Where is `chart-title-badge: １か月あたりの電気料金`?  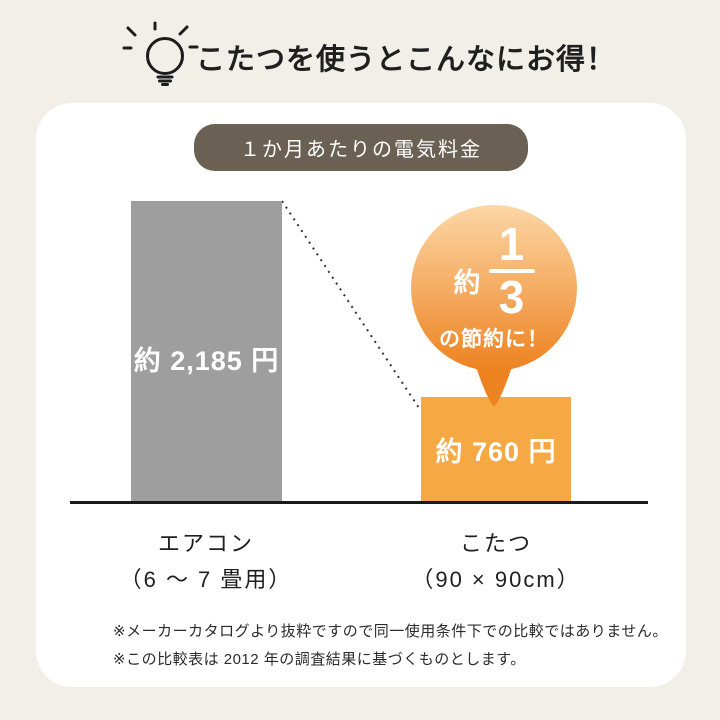
chart-title-badge: １か月あたりの電気料金 is located at coordinates (361, 147).